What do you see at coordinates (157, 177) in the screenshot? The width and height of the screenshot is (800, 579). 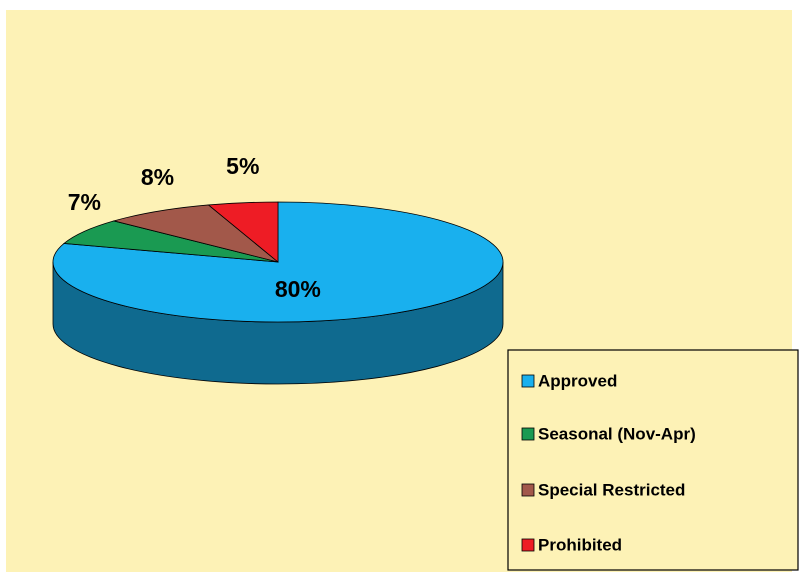 I see `value-label: 8%` at bounding box center [157, 177].